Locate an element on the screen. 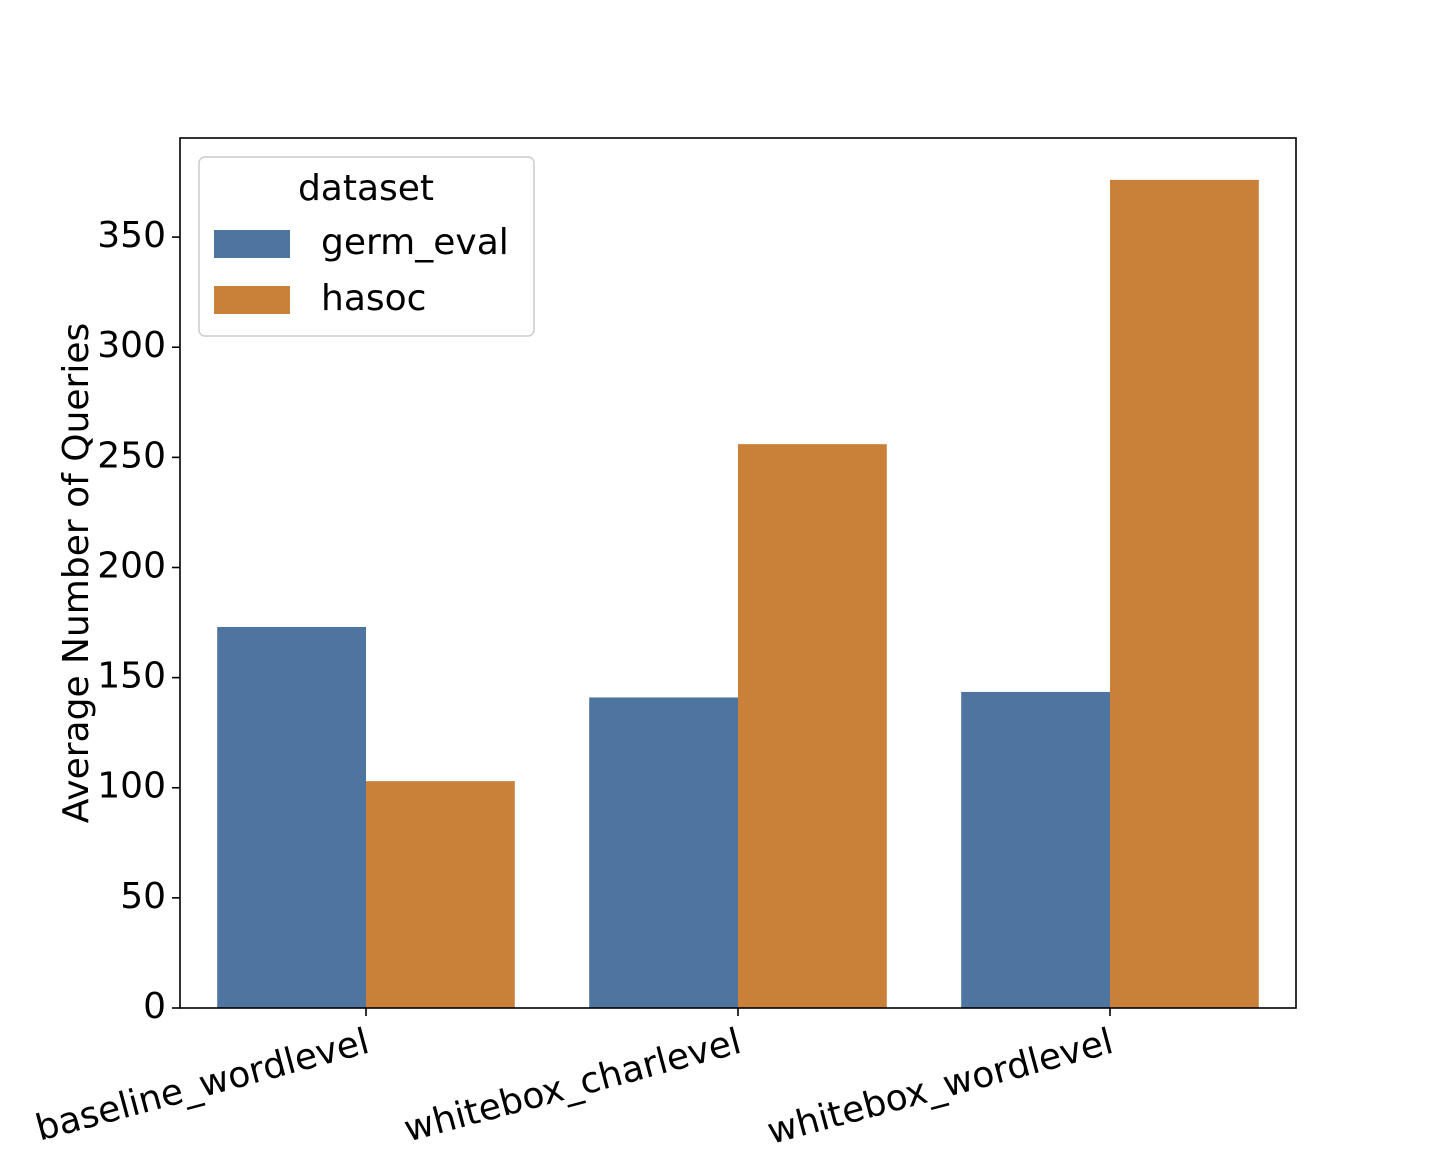 This screenshot has height=1152, width=1440. y-axis: 0 50 100 150 200 250 300 350 is located at coordinates (138, 621).